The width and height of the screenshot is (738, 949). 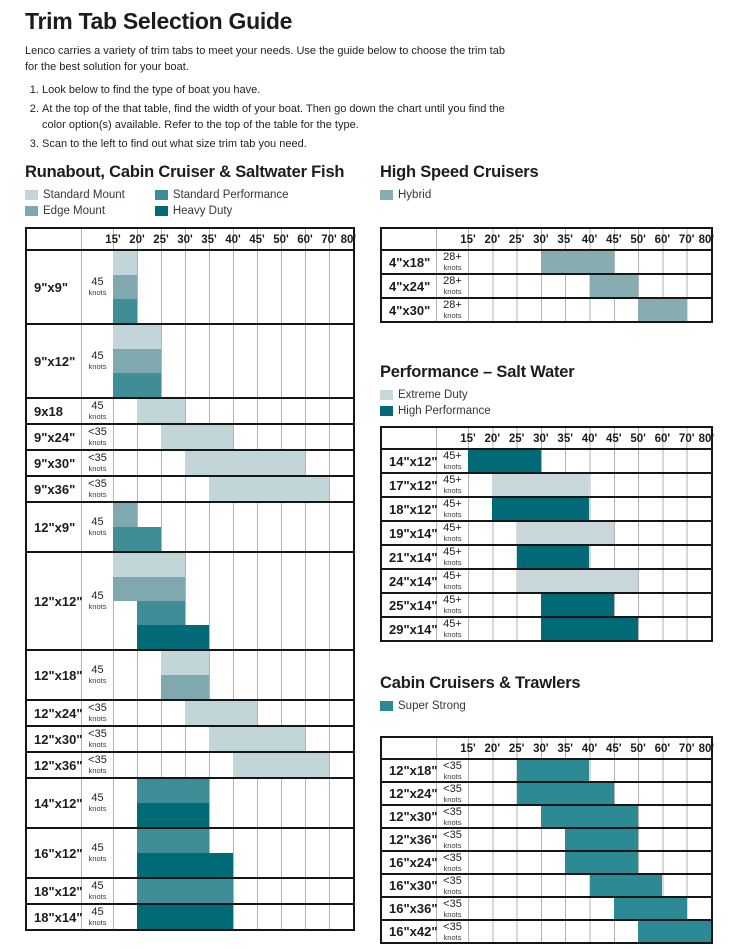 What do you see at coordinates (452, 286) in the screenshot?
I see `knots-cell: 28+ knots` at bounding box center [452, 286].